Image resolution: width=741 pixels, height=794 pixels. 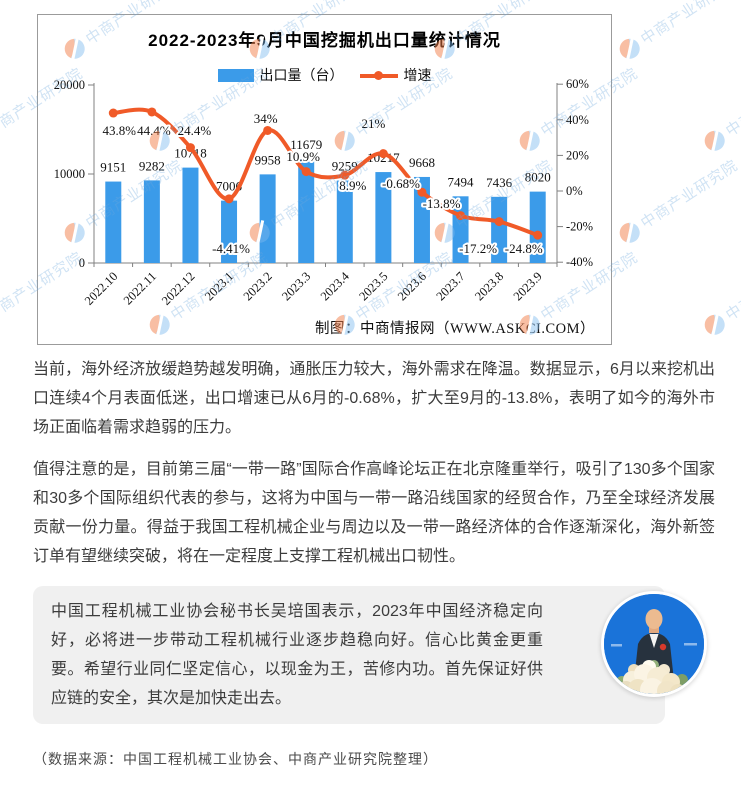 I want to click on line-legend-dot, so click(x=378, y=75).